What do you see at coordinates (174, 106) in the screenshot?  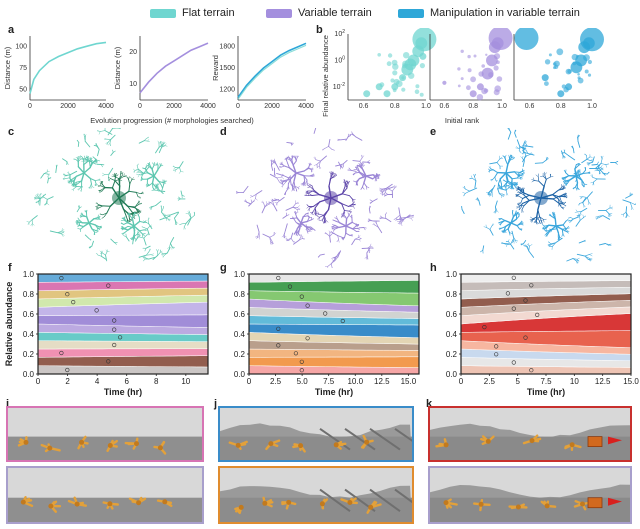 I see `a2-xtick-label: 2000` at bounding box center [174, 106].